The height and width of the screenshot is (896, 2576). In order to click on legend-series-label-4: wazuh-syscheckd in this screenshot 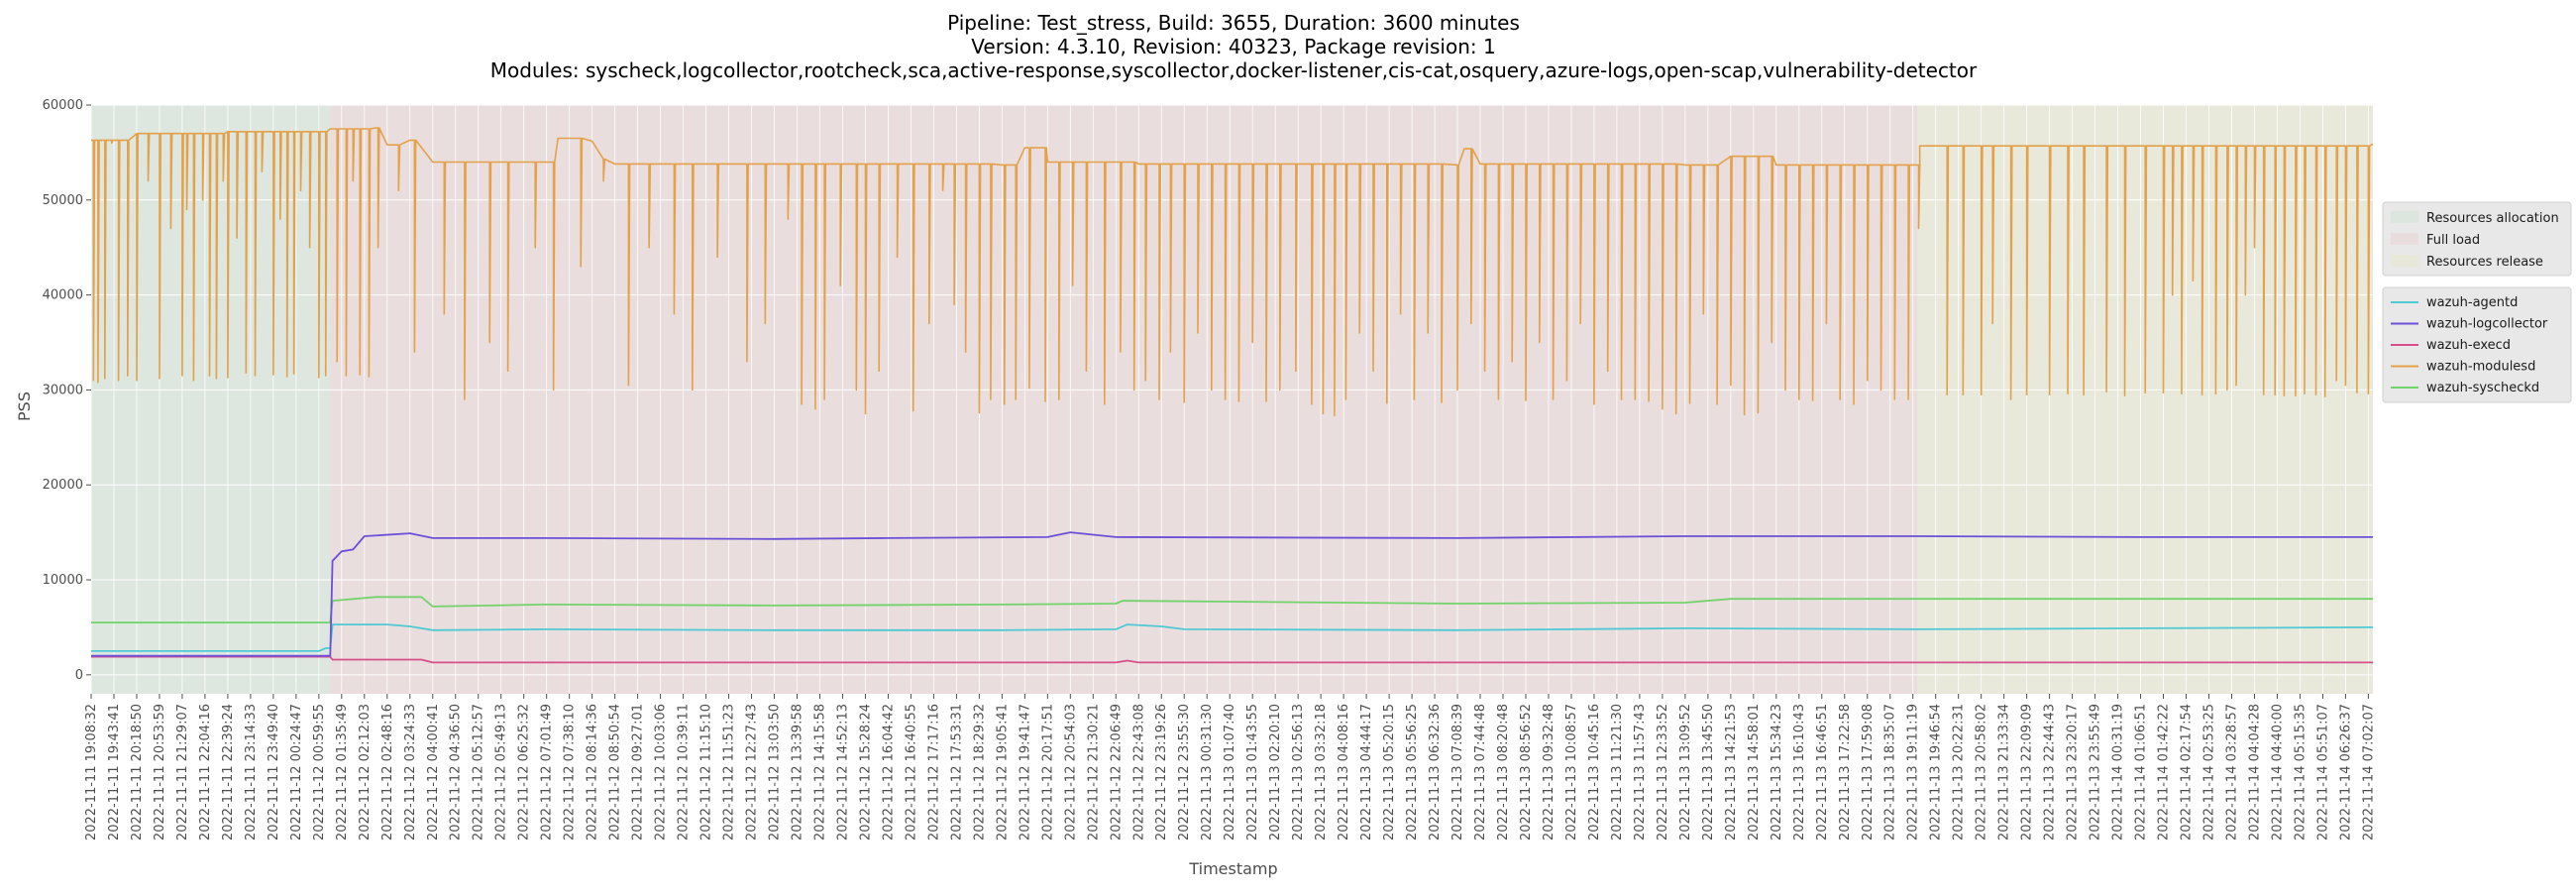, I will do `click(2482, 388)`.